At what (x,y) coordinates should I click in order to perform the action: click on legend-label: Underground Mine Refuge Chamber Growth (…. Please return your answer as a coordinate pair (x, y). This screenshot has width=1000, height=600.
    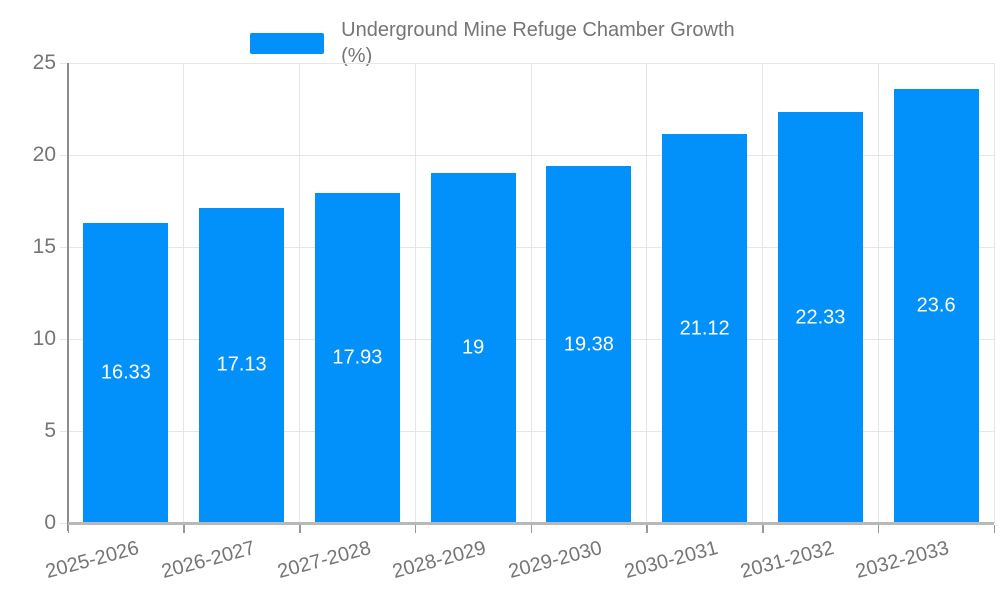
    Looking at the image, I should click on (538, 43).